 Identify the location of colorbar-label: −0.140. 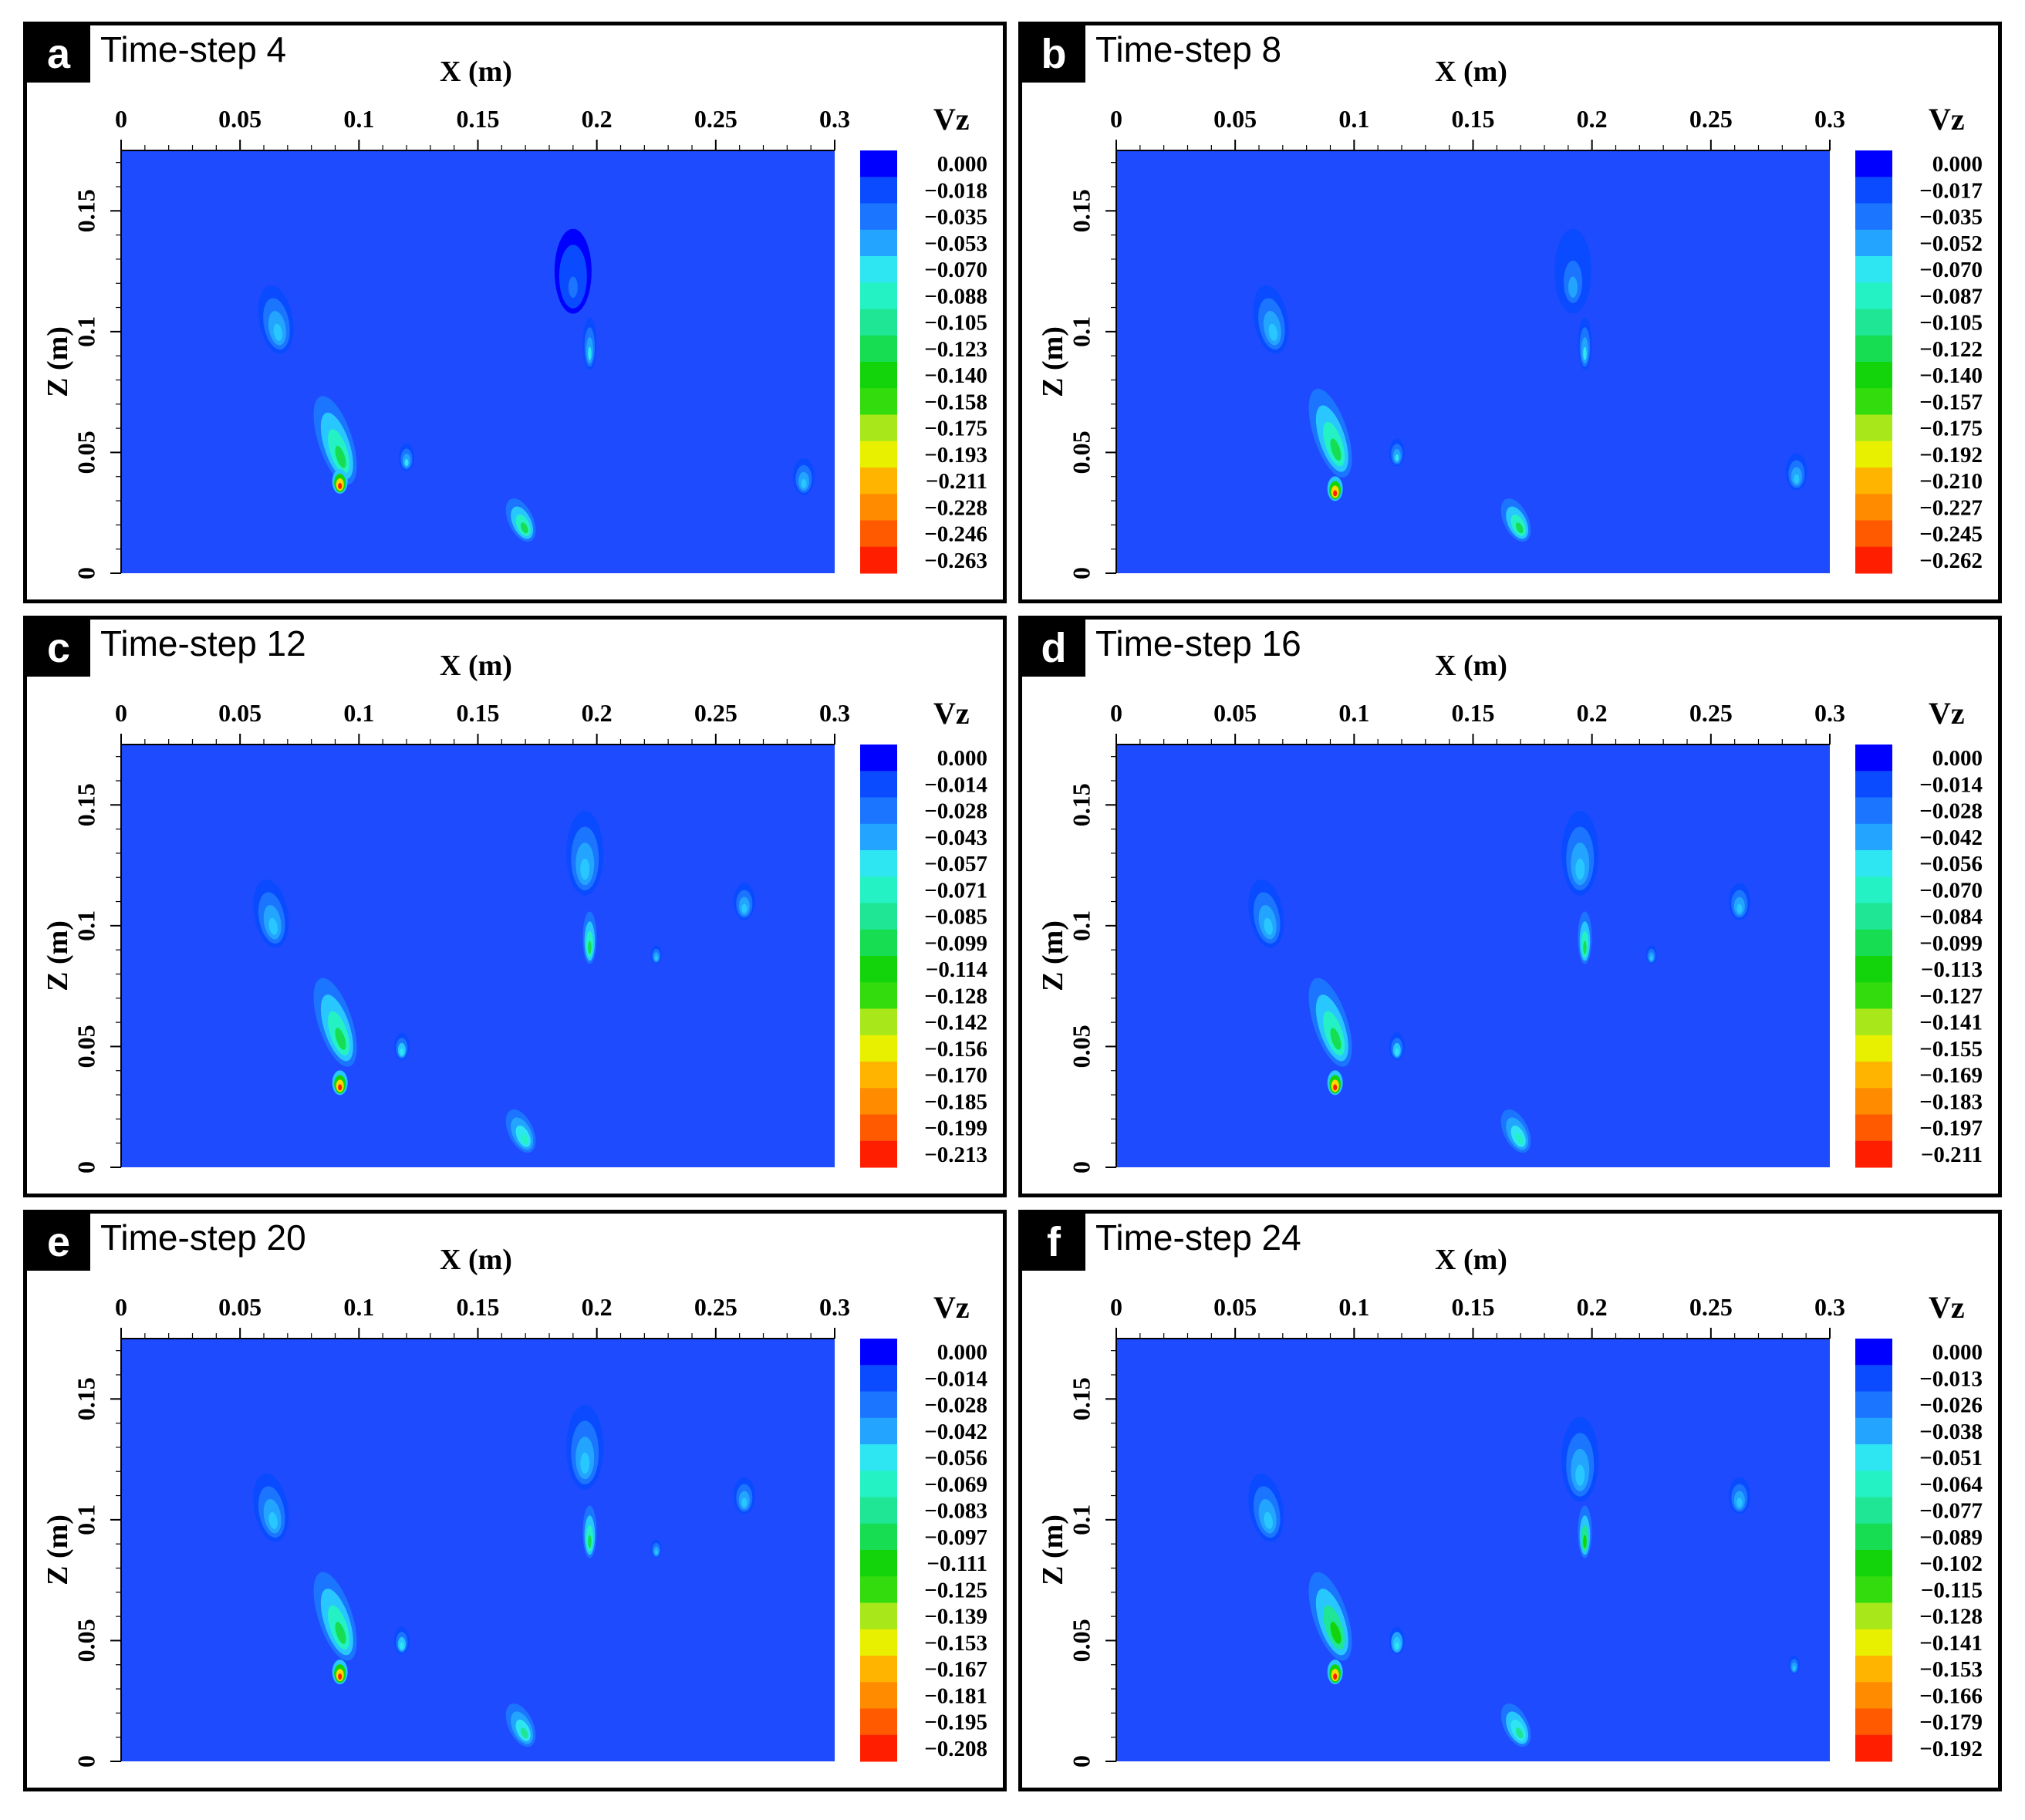
(955, 375).